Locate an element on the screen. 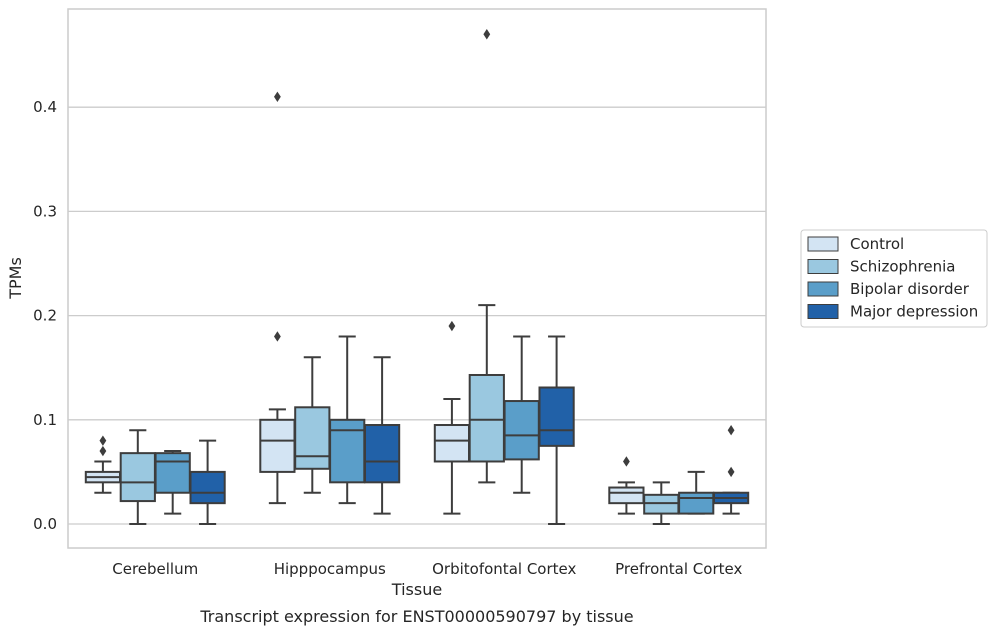 Image resolution: width=997 pixels, height=634 pixels. x-tick-label: Prefrontal Cortex is located at coordinates (678, 569).